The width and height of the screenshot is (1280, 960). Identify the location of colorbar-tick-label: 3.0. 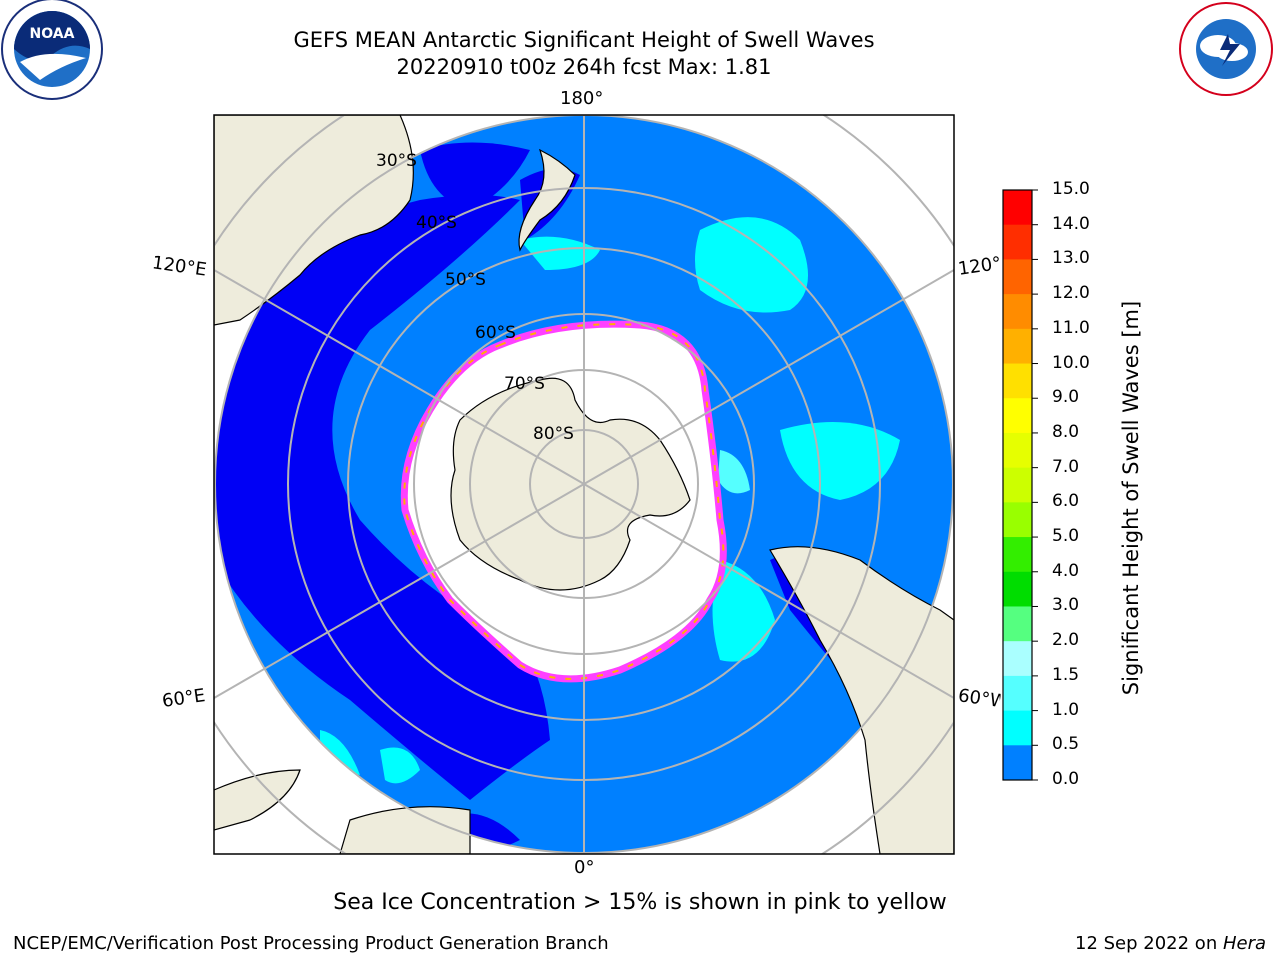
(1066, 605).